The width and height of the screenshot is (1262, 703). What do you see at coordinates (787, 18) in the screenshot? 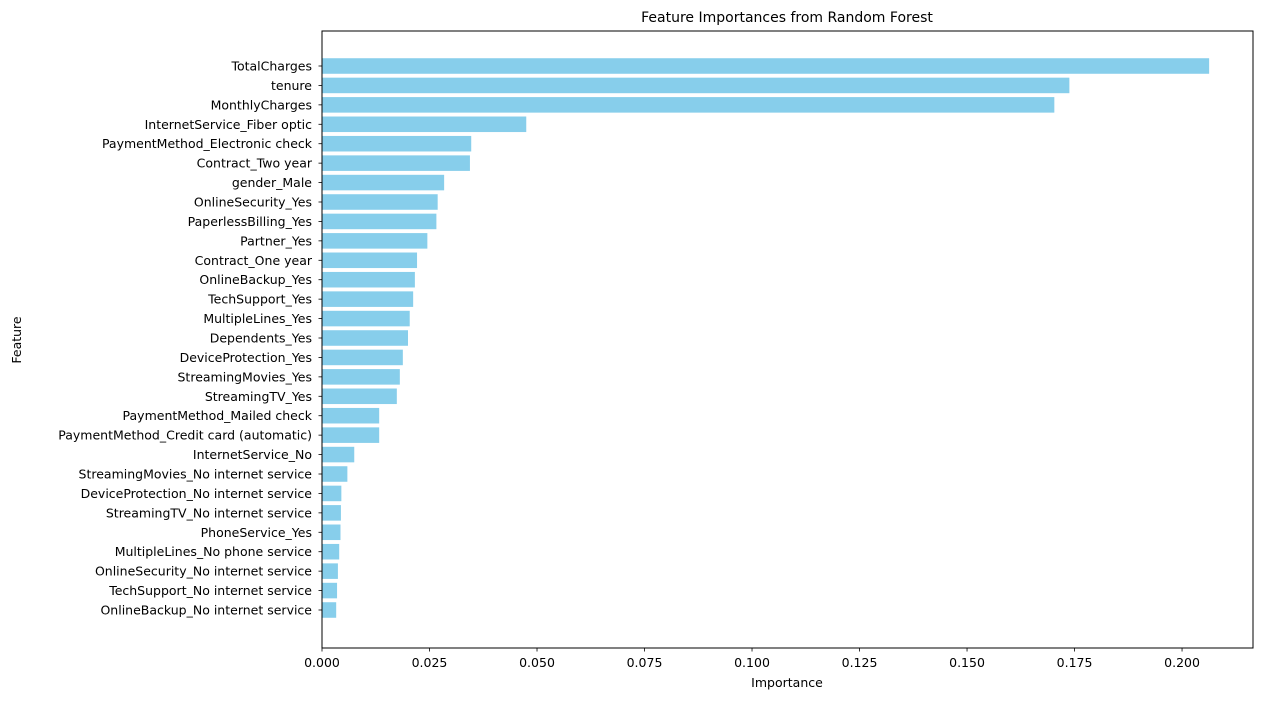
I see `chart-title: Feature Importances from Random Forest` at bounding box center [787, 18].